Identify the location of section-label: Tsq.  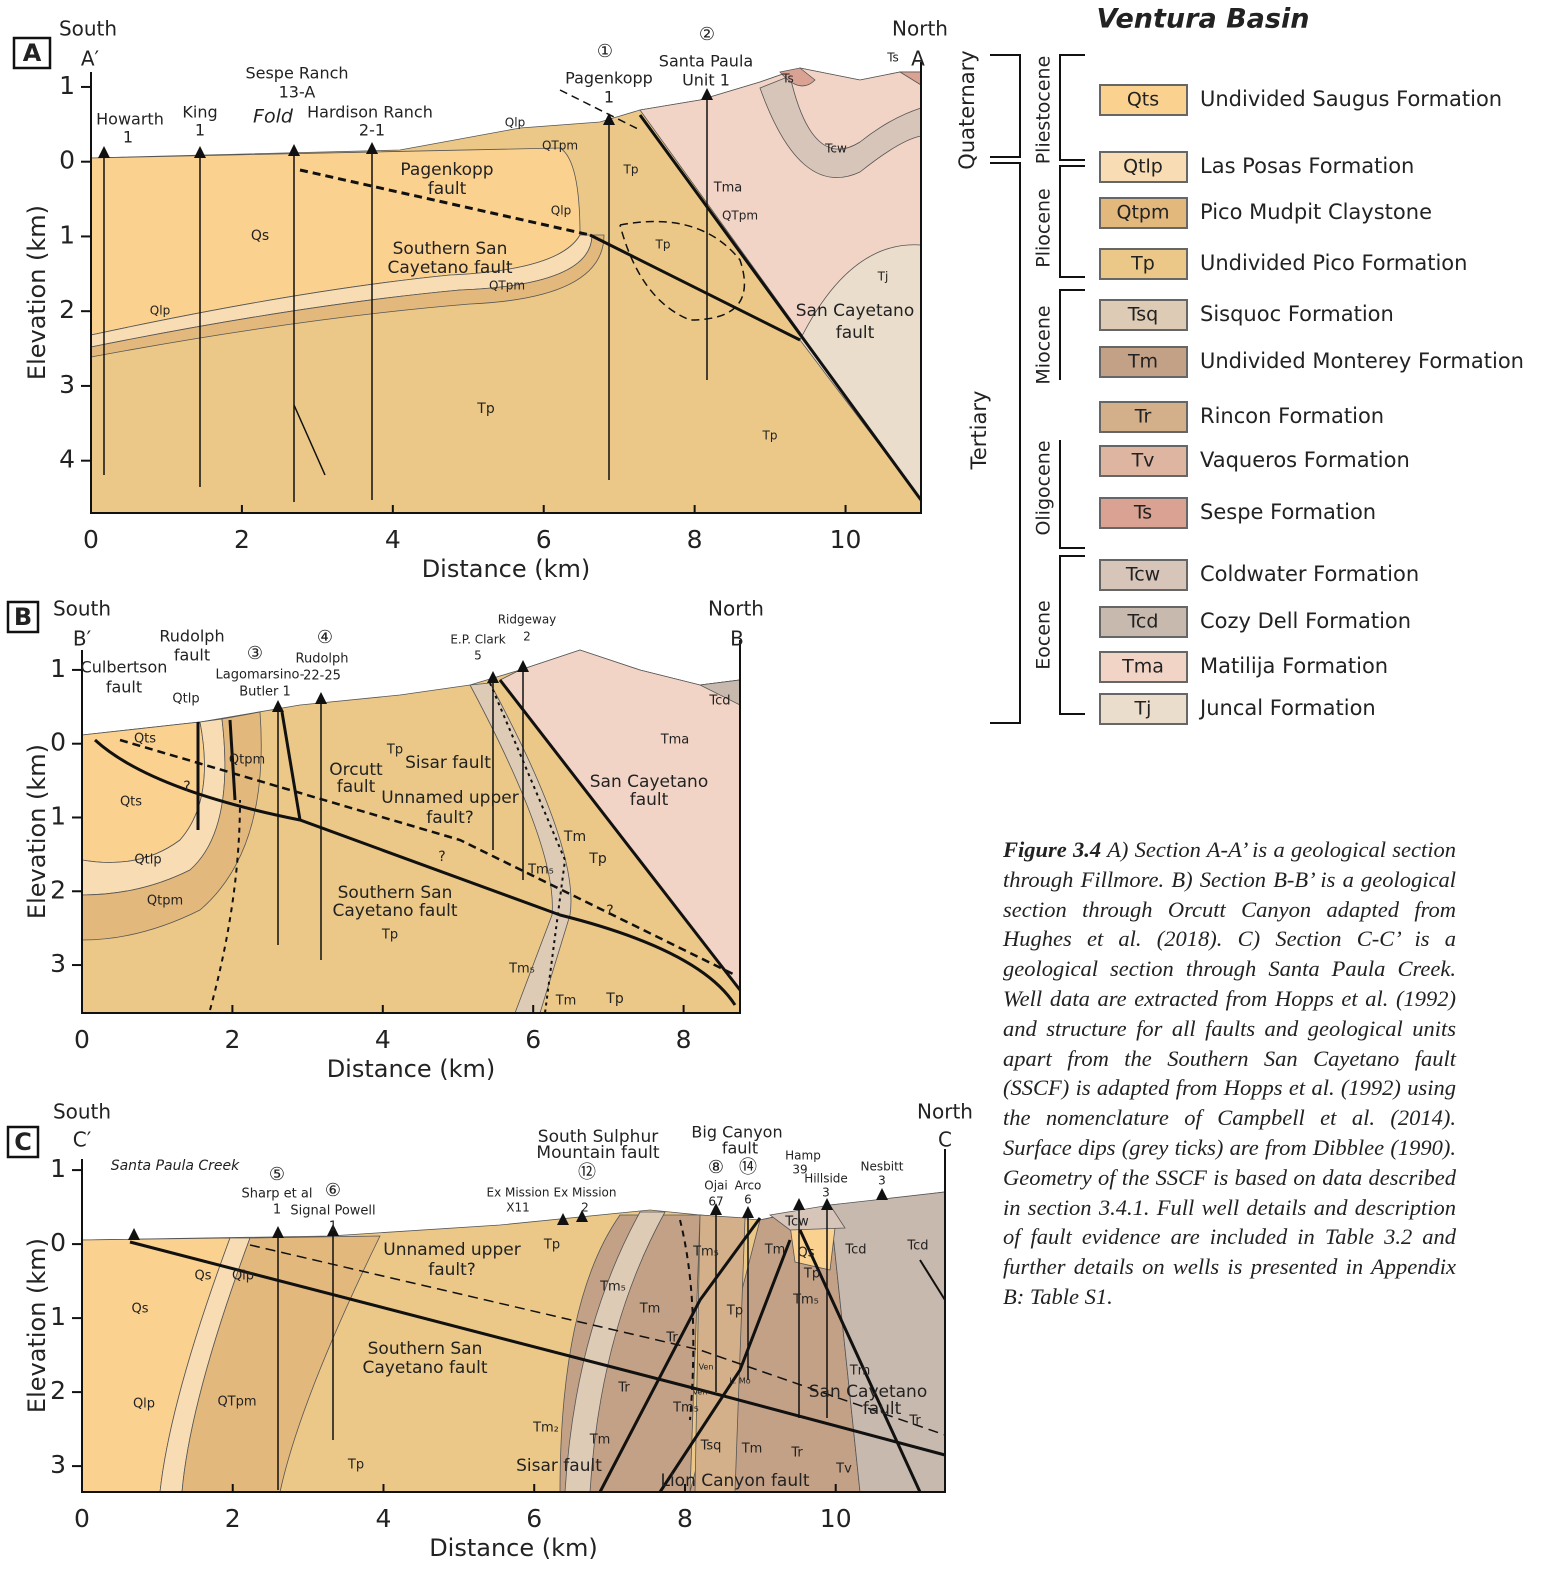
(711, 1446).